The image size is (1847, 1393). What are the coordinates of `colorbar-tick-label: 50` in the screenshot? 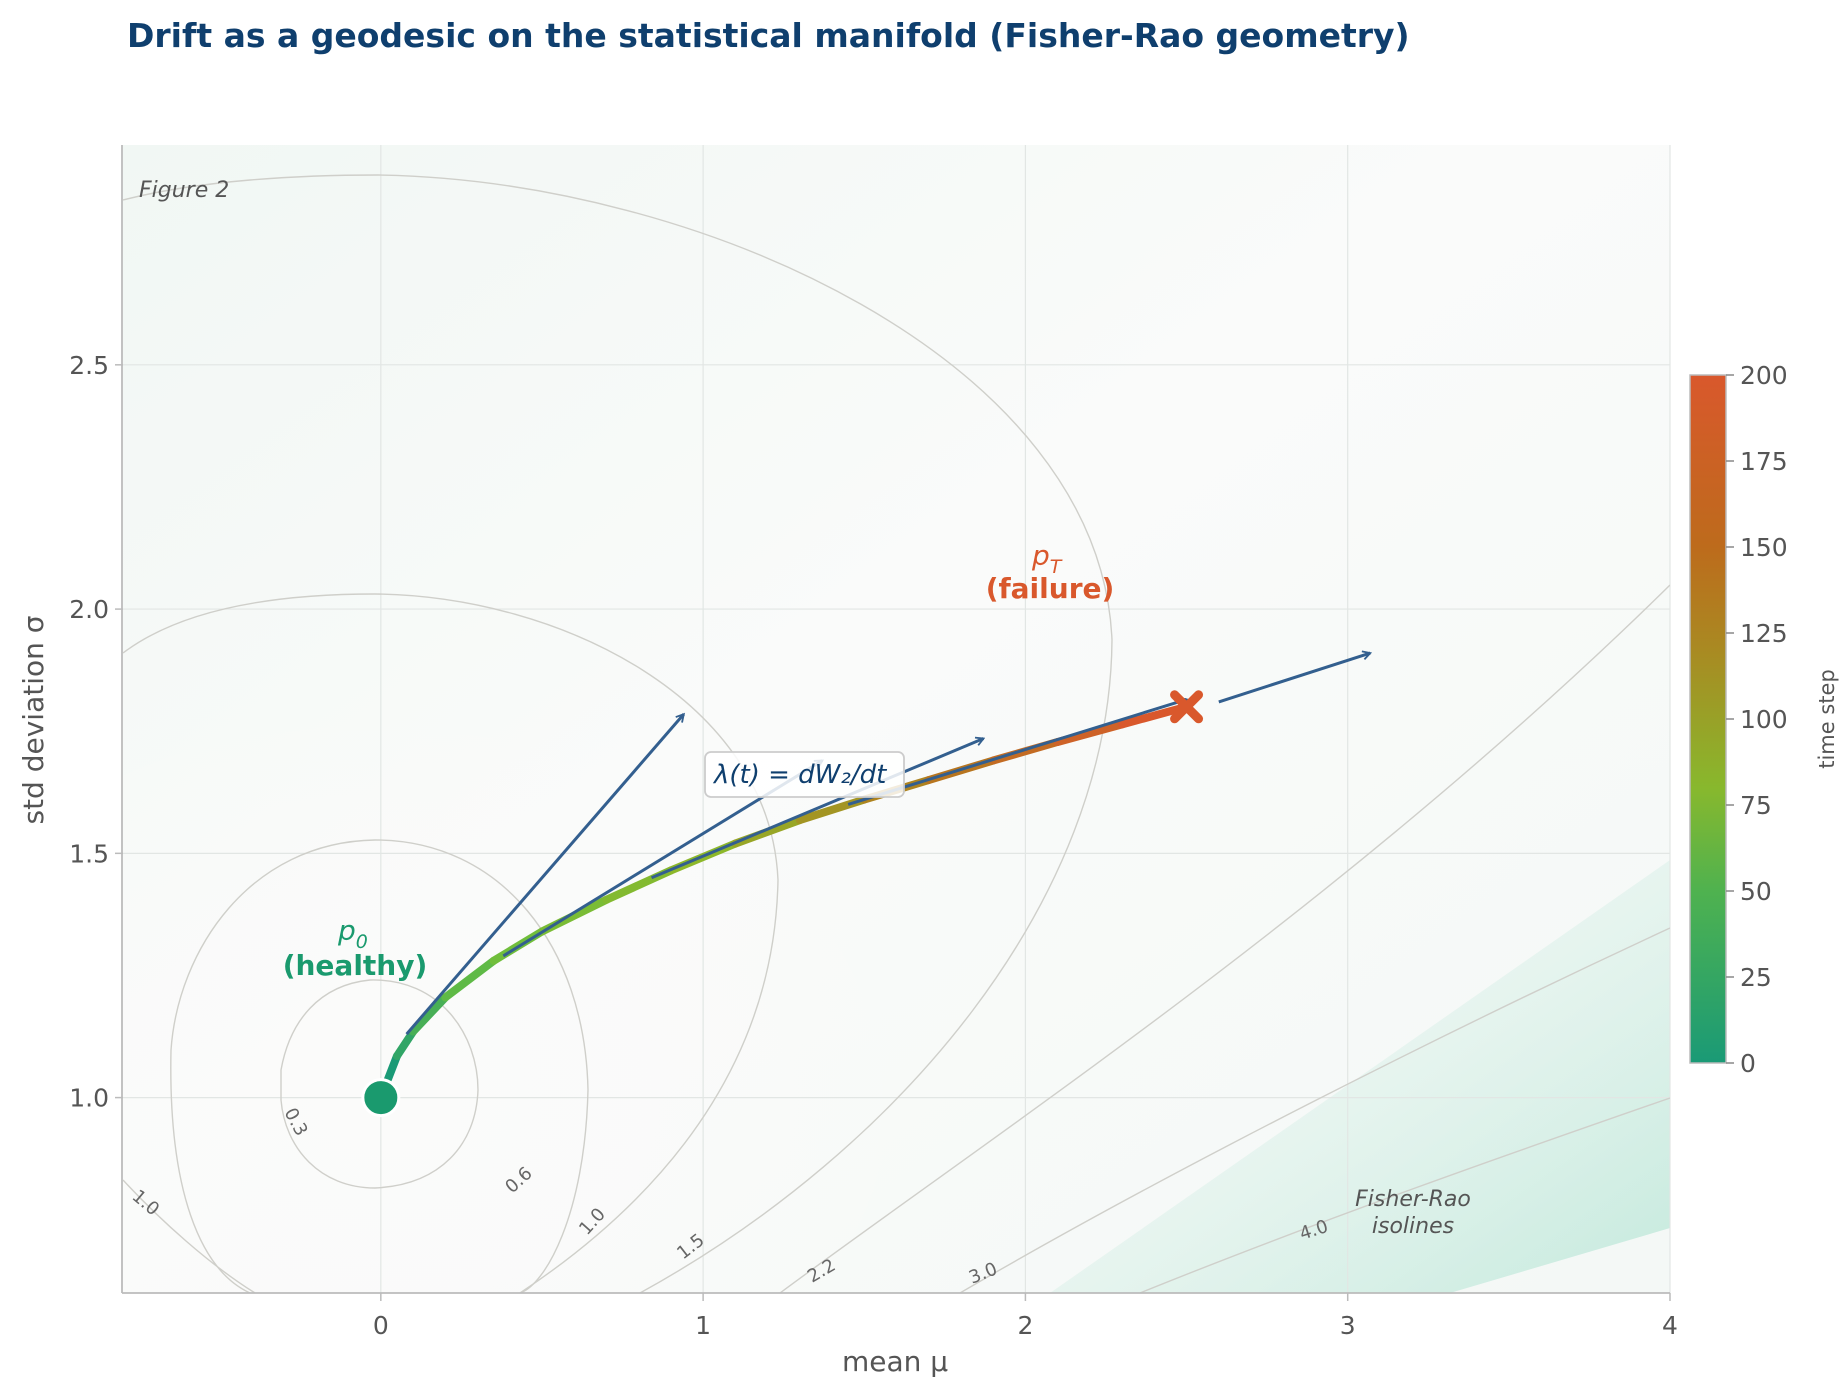 It's located at (1756, 891).